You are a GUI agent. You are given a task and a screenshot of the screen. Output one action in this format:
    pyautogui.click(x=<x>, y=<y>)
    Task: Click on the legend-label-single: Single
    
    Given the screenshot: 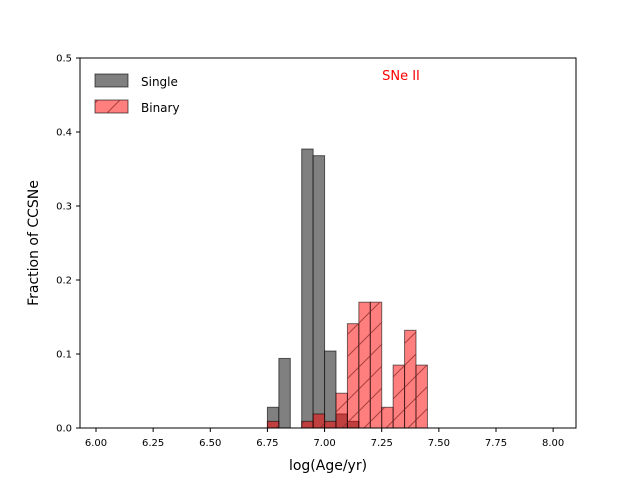 What is the action you would take?
    pyautogui.click(x=159, y=82)
    